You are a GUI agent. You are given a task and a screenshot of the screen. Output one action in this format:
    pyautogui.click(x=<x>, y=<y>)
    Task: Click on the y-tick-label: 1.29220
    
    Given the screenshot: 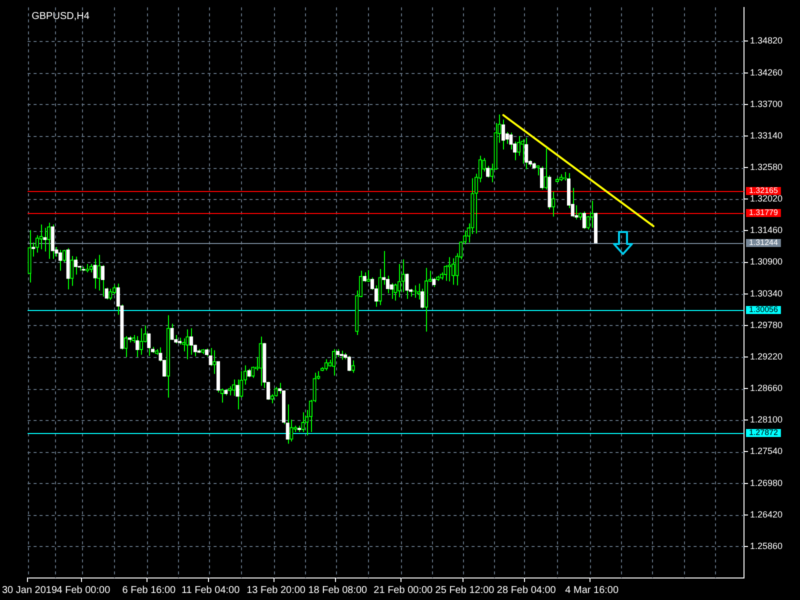 What is the action you would take?
    pyautogui.click(x=766, y=356)
    